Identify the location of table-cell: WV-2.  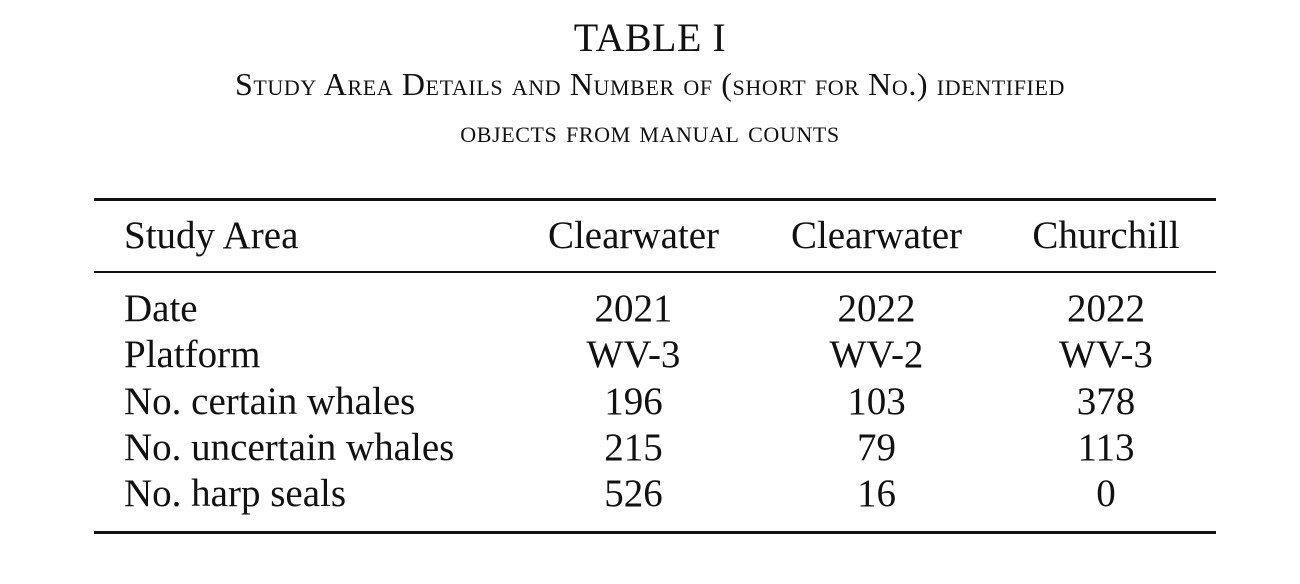
(876, 354).